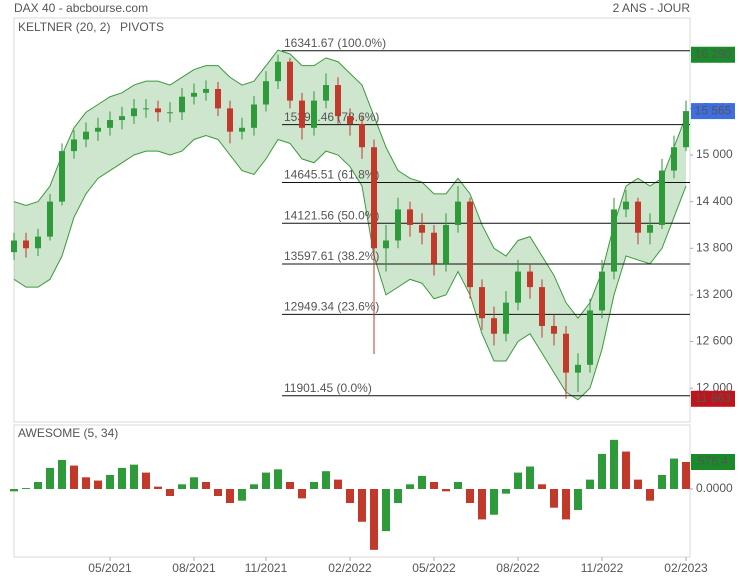 The height and width of the screenshot is (580, 739). I want to click on y-tick-label: 14 400, so click(714, 201).